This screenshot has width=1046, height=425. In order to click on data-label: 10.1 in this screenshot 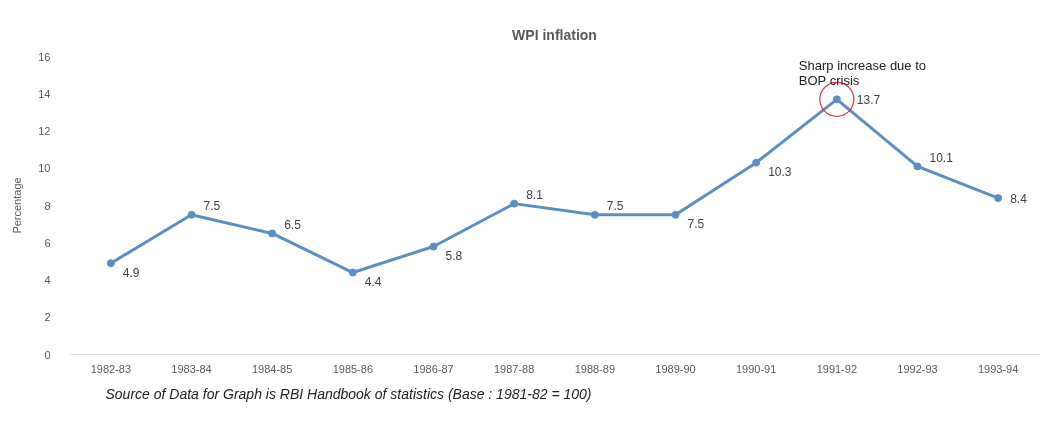, I will do `click(941, 157)`.